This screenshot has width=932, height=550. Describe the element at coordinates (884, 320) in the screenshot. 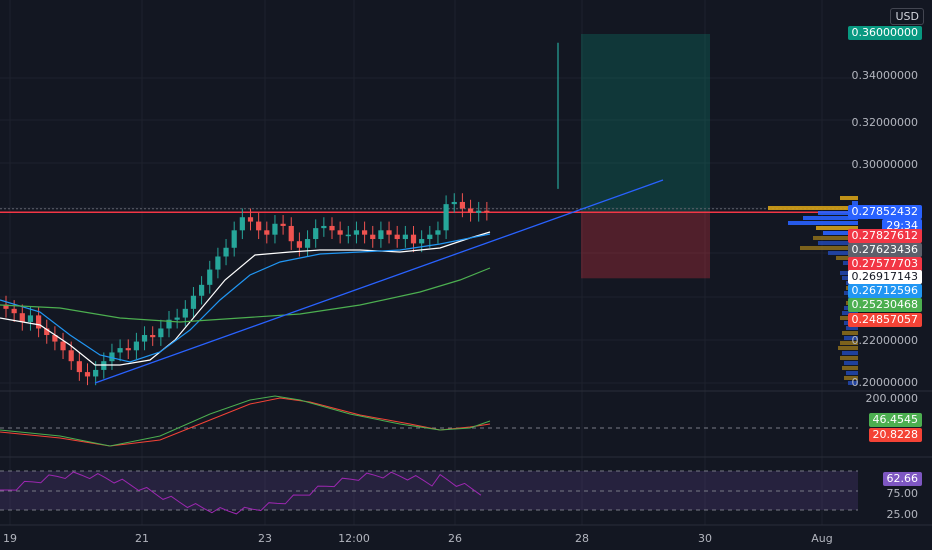

I see `price-label-9: 0.24857057` at that location.